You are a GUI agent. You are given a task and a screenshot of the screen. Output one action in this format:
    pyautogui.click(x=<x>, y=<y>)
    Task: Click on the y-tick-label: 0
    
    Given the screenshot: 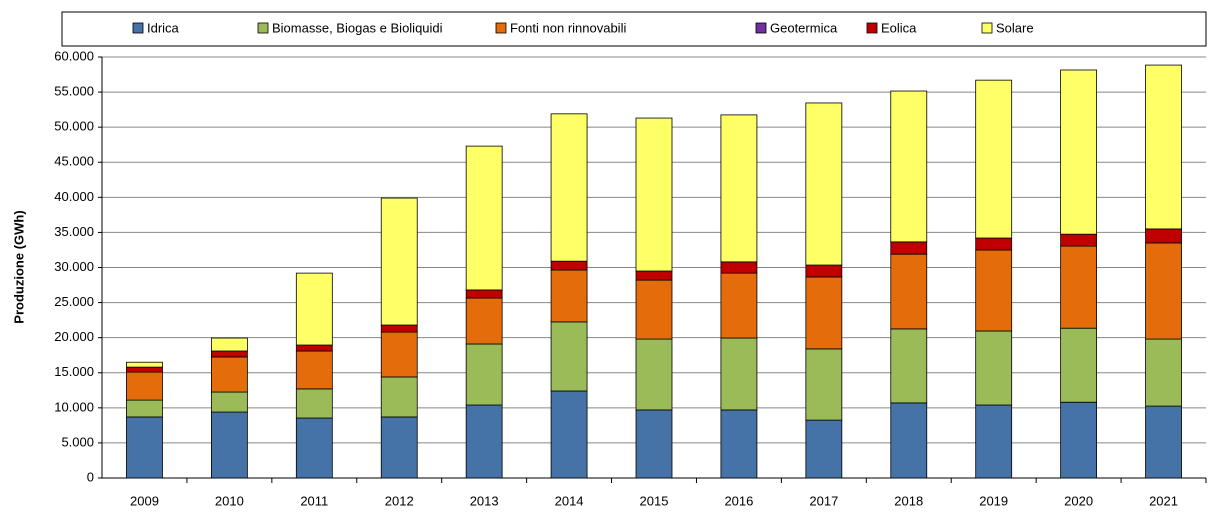 What is the action you would take?
    pyautogui.click(x=90, y=476)
    